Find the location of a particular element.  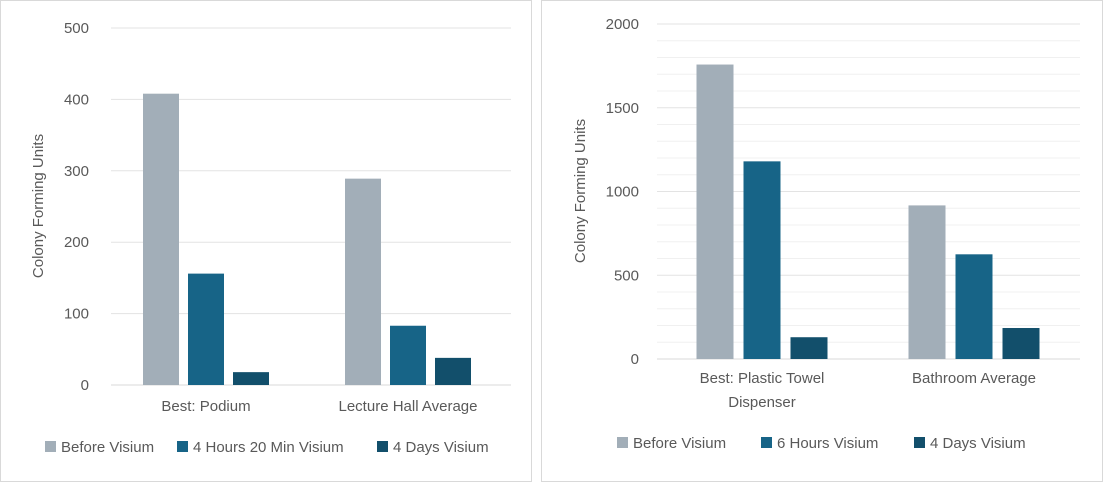

category-label: Best: Podium is located at coordinates (205, 406).